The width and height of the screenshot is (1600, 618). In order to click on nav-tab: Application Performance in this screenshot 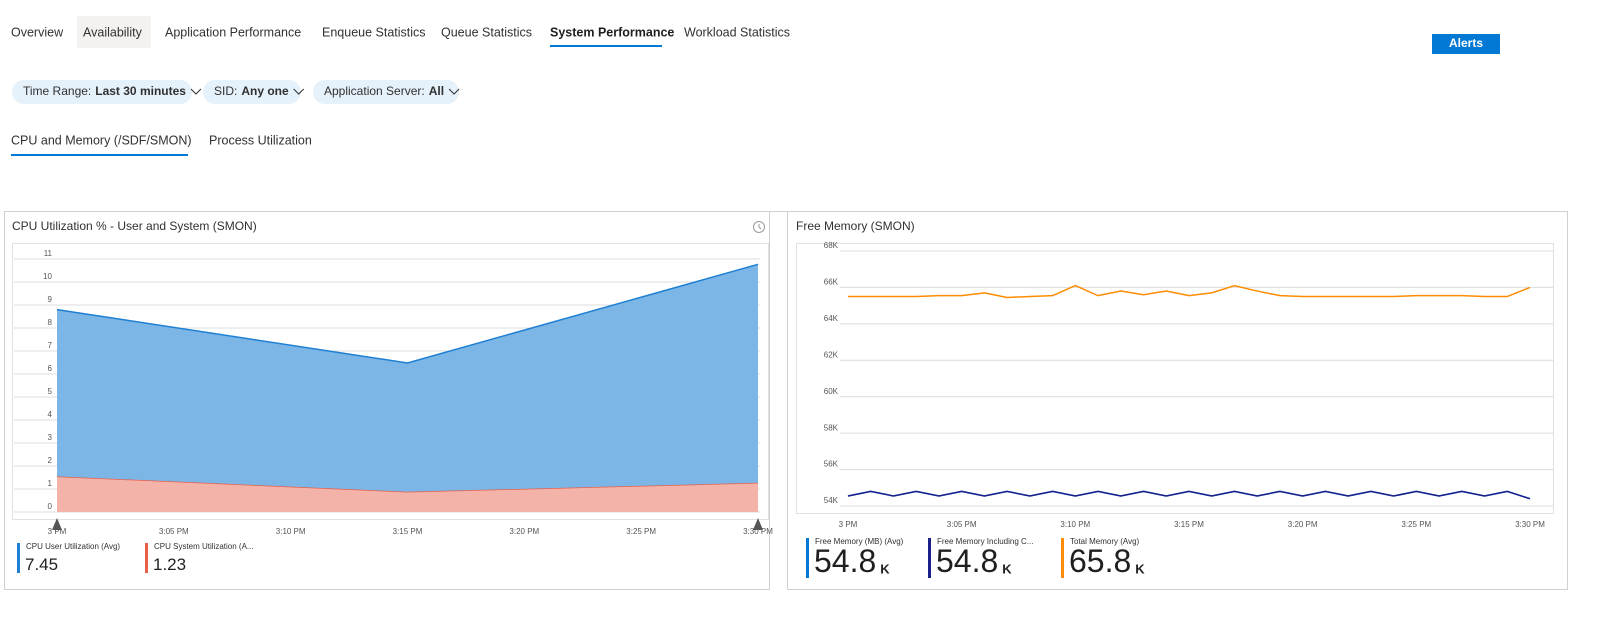, I will do `click(233, 32)`.